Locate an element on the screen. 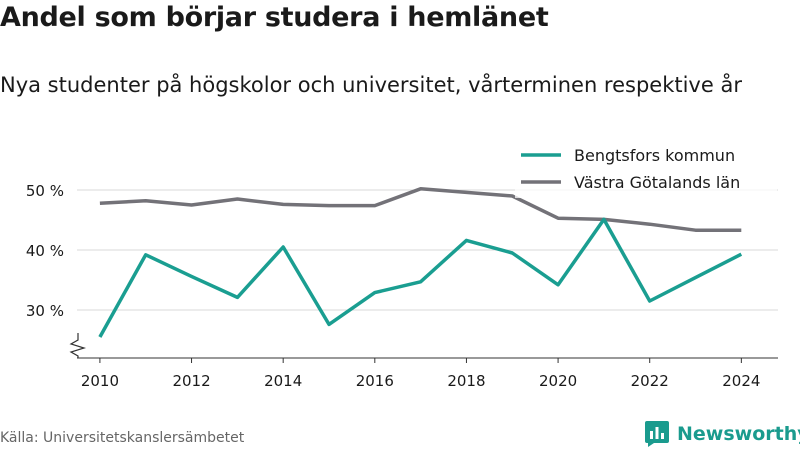 The height and width of the screenshot is (450, 800). x-tick-label: 2018 is located at coordinates (466, 381).